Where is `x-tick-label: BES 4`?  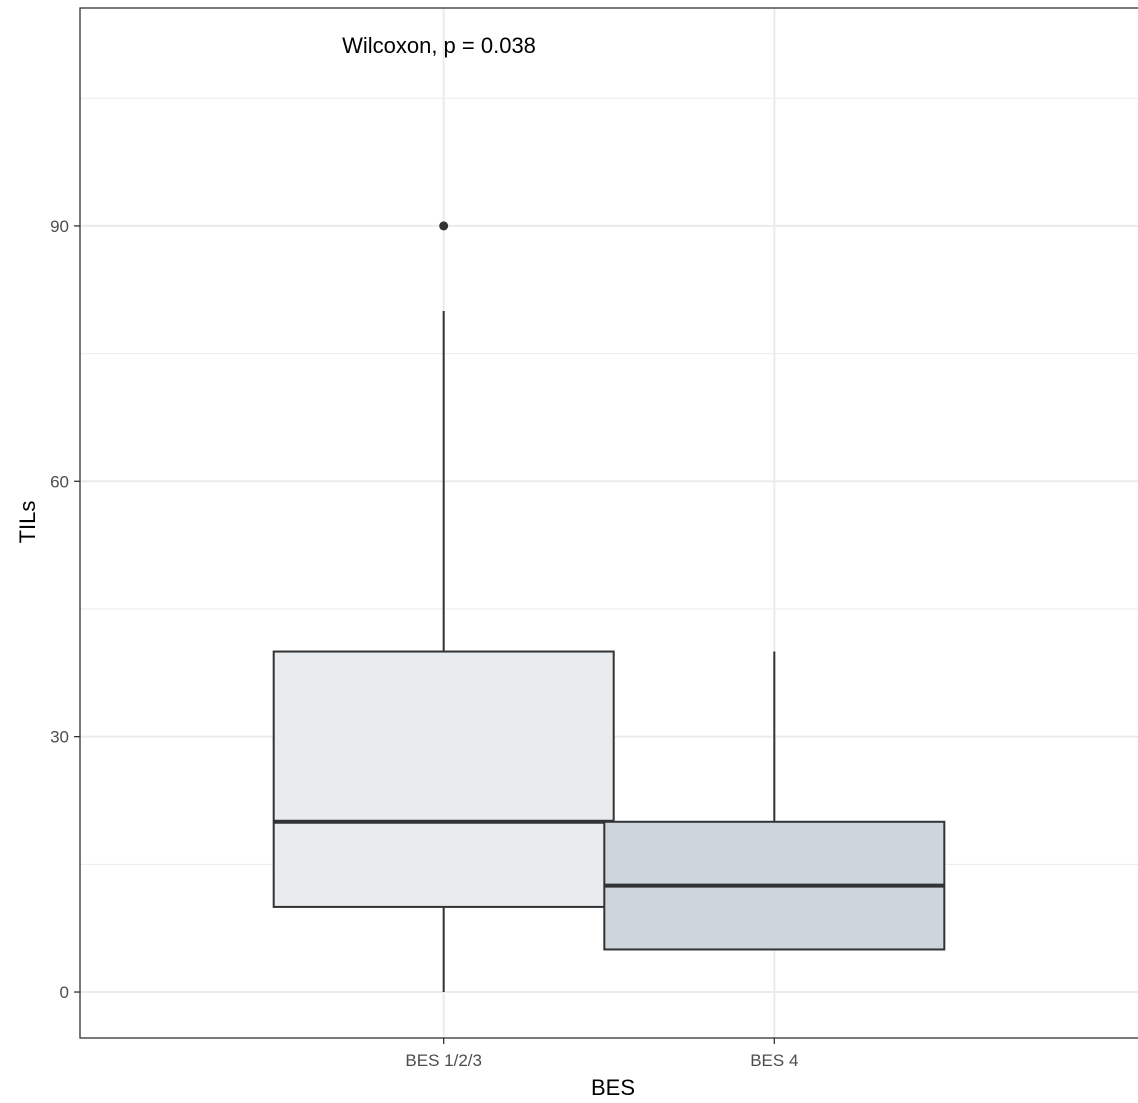
x-tick-label: BES 4 is located at coordinates (774, 1060).